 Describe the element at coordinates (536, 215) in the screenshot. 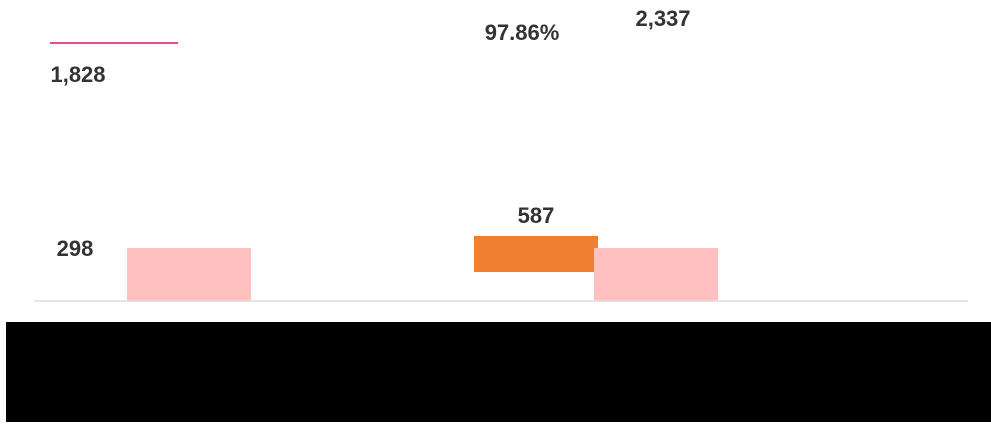

I see `data-label-3: 587` at that location.